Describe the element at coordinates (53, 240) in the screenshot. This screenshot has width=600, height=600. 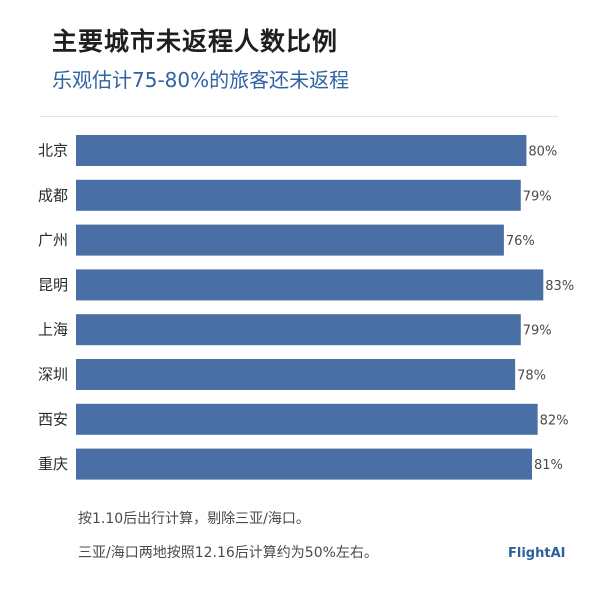
I see `category-label: 广州` at that location.